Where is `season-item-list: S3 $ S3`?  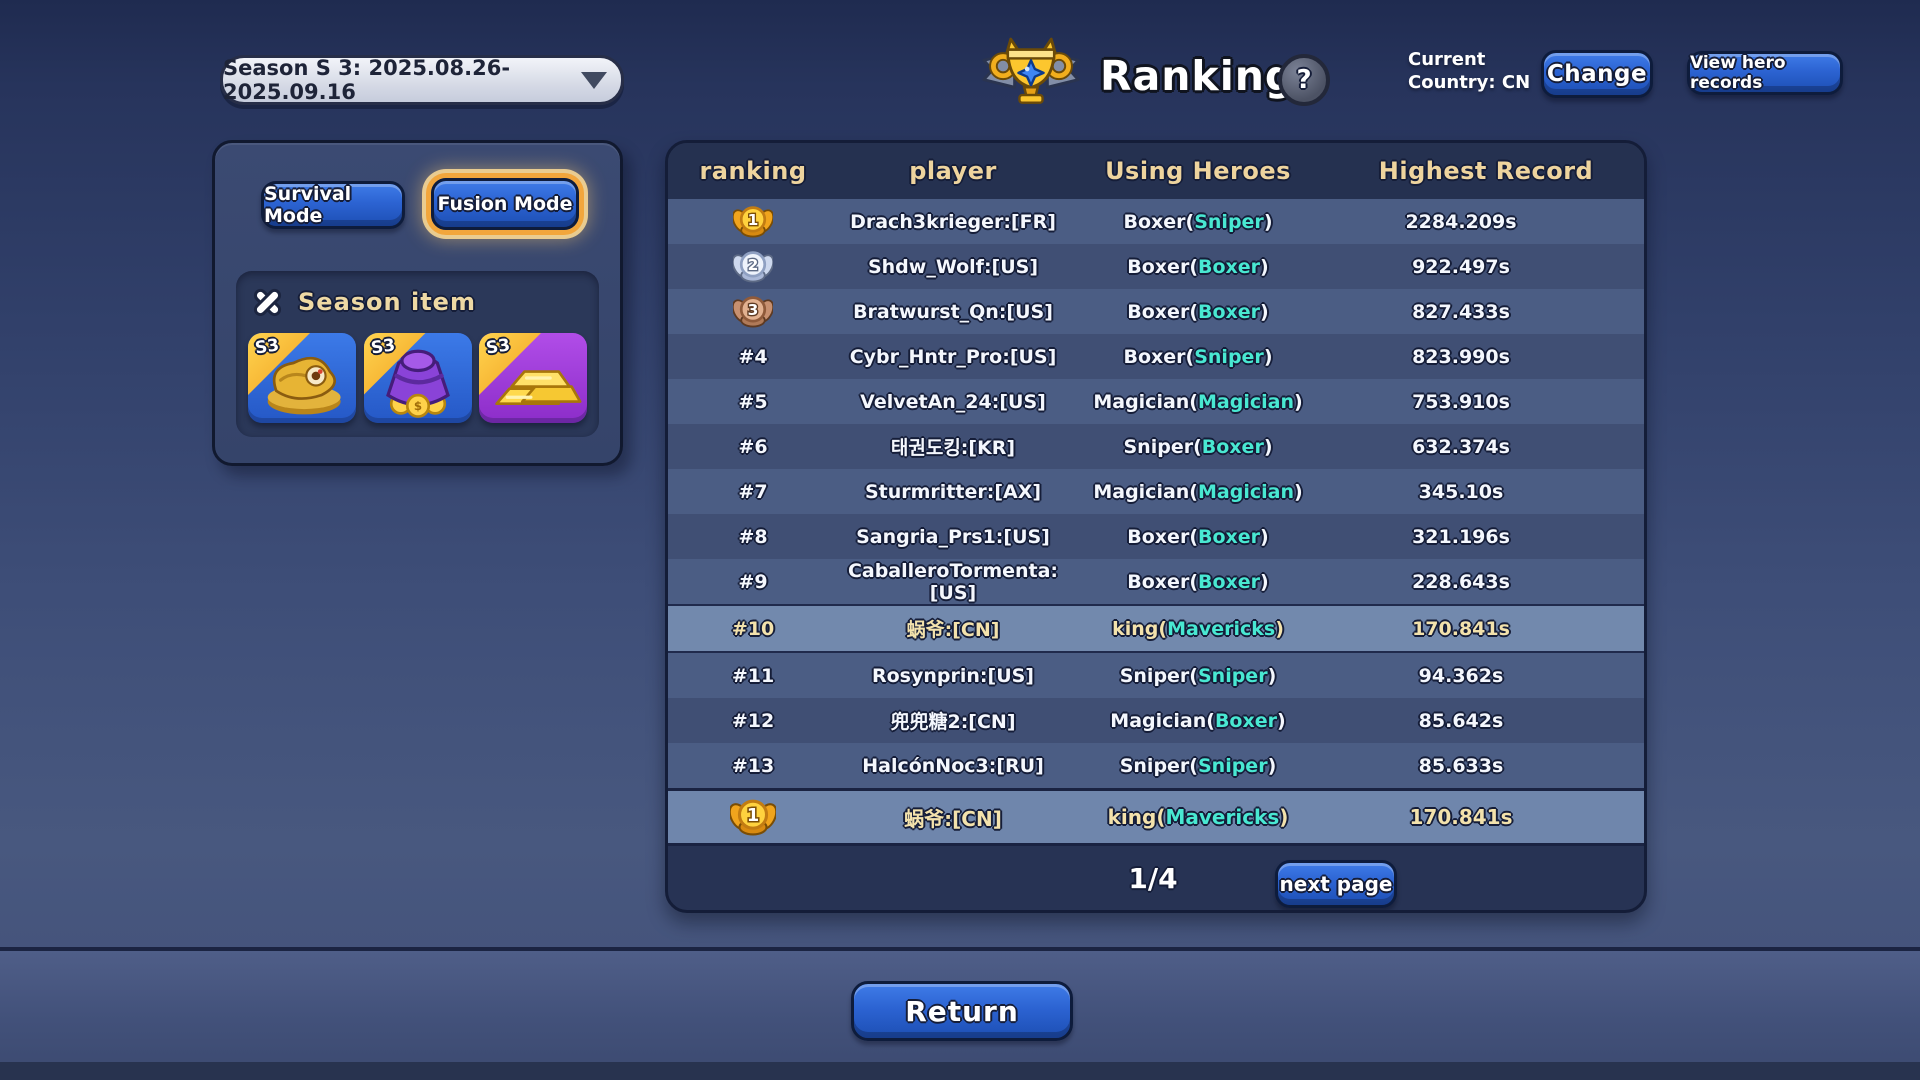 season-item-list: S3 $ S3 is located at coordinates (417, 378).